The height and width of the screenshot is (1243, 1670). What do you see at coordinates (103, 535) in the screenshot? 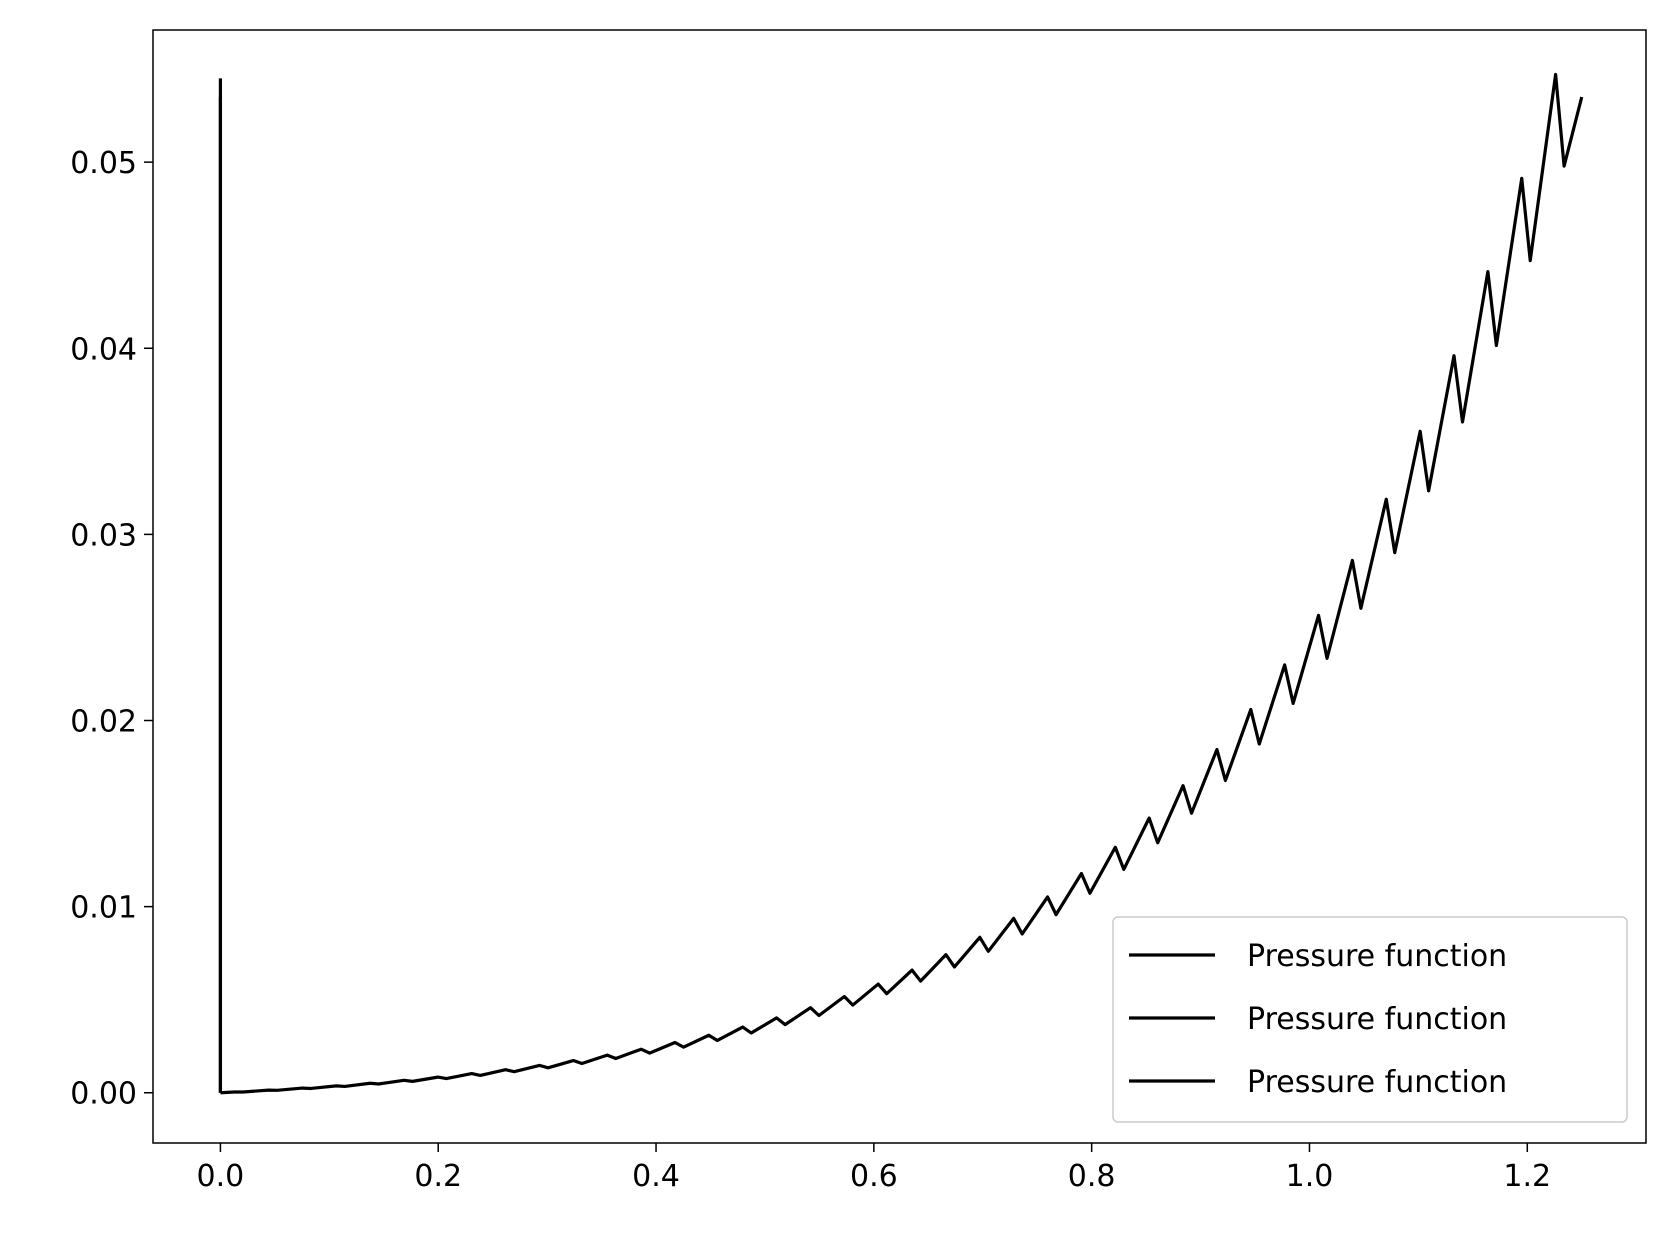
I see `y-tick-label: 0.03` at bounding box center [103, 535].